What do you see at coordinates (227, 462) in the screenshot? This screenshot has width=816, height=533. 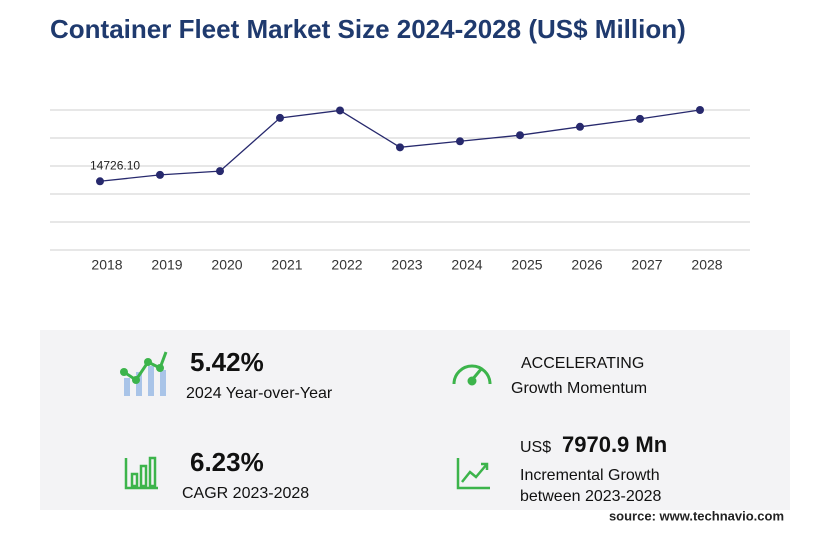 I see `cagr-value: 6.23%` at bounding box center [227, 462].